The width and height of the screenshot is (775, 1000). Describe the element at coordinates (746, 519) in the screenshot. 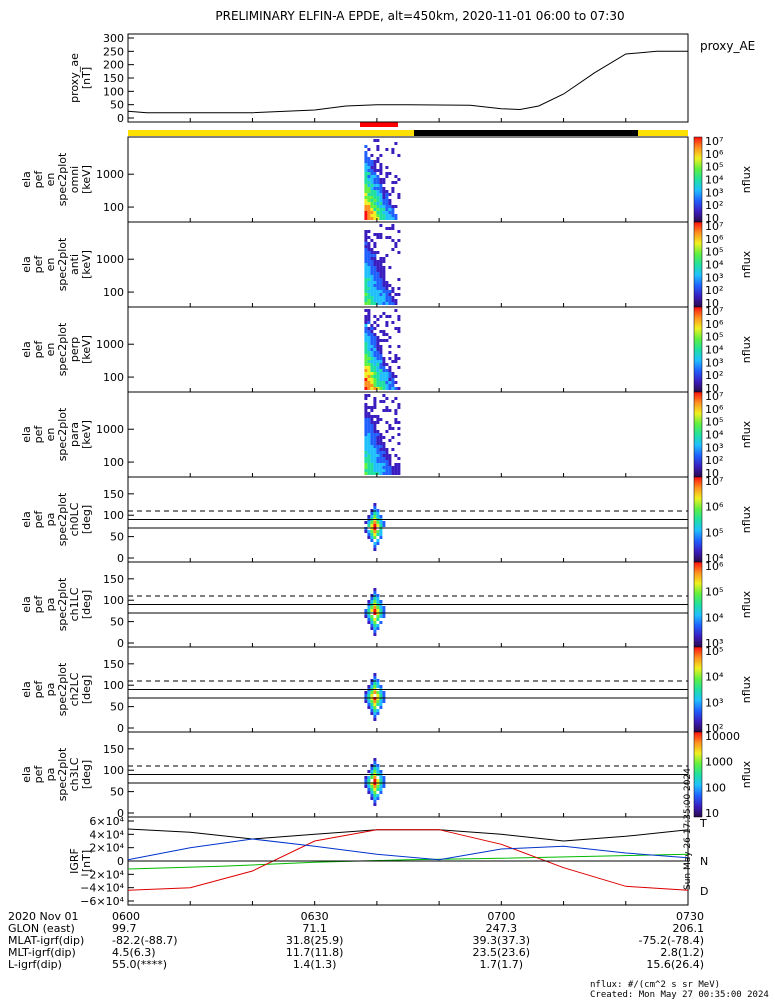

I see `colorbar-label: nflux` at that location.